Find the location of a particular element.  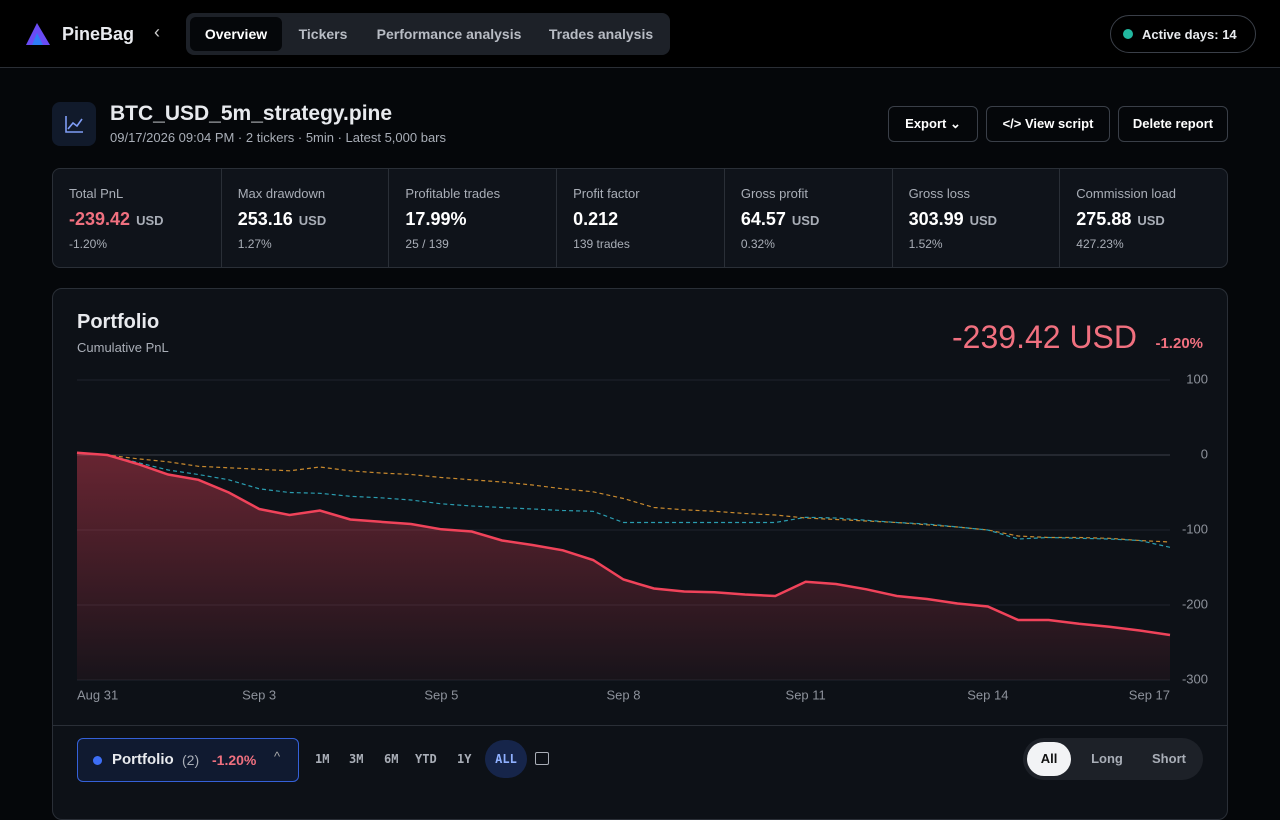

stat-sub: 0.32% is located at coordinates (757, 244).